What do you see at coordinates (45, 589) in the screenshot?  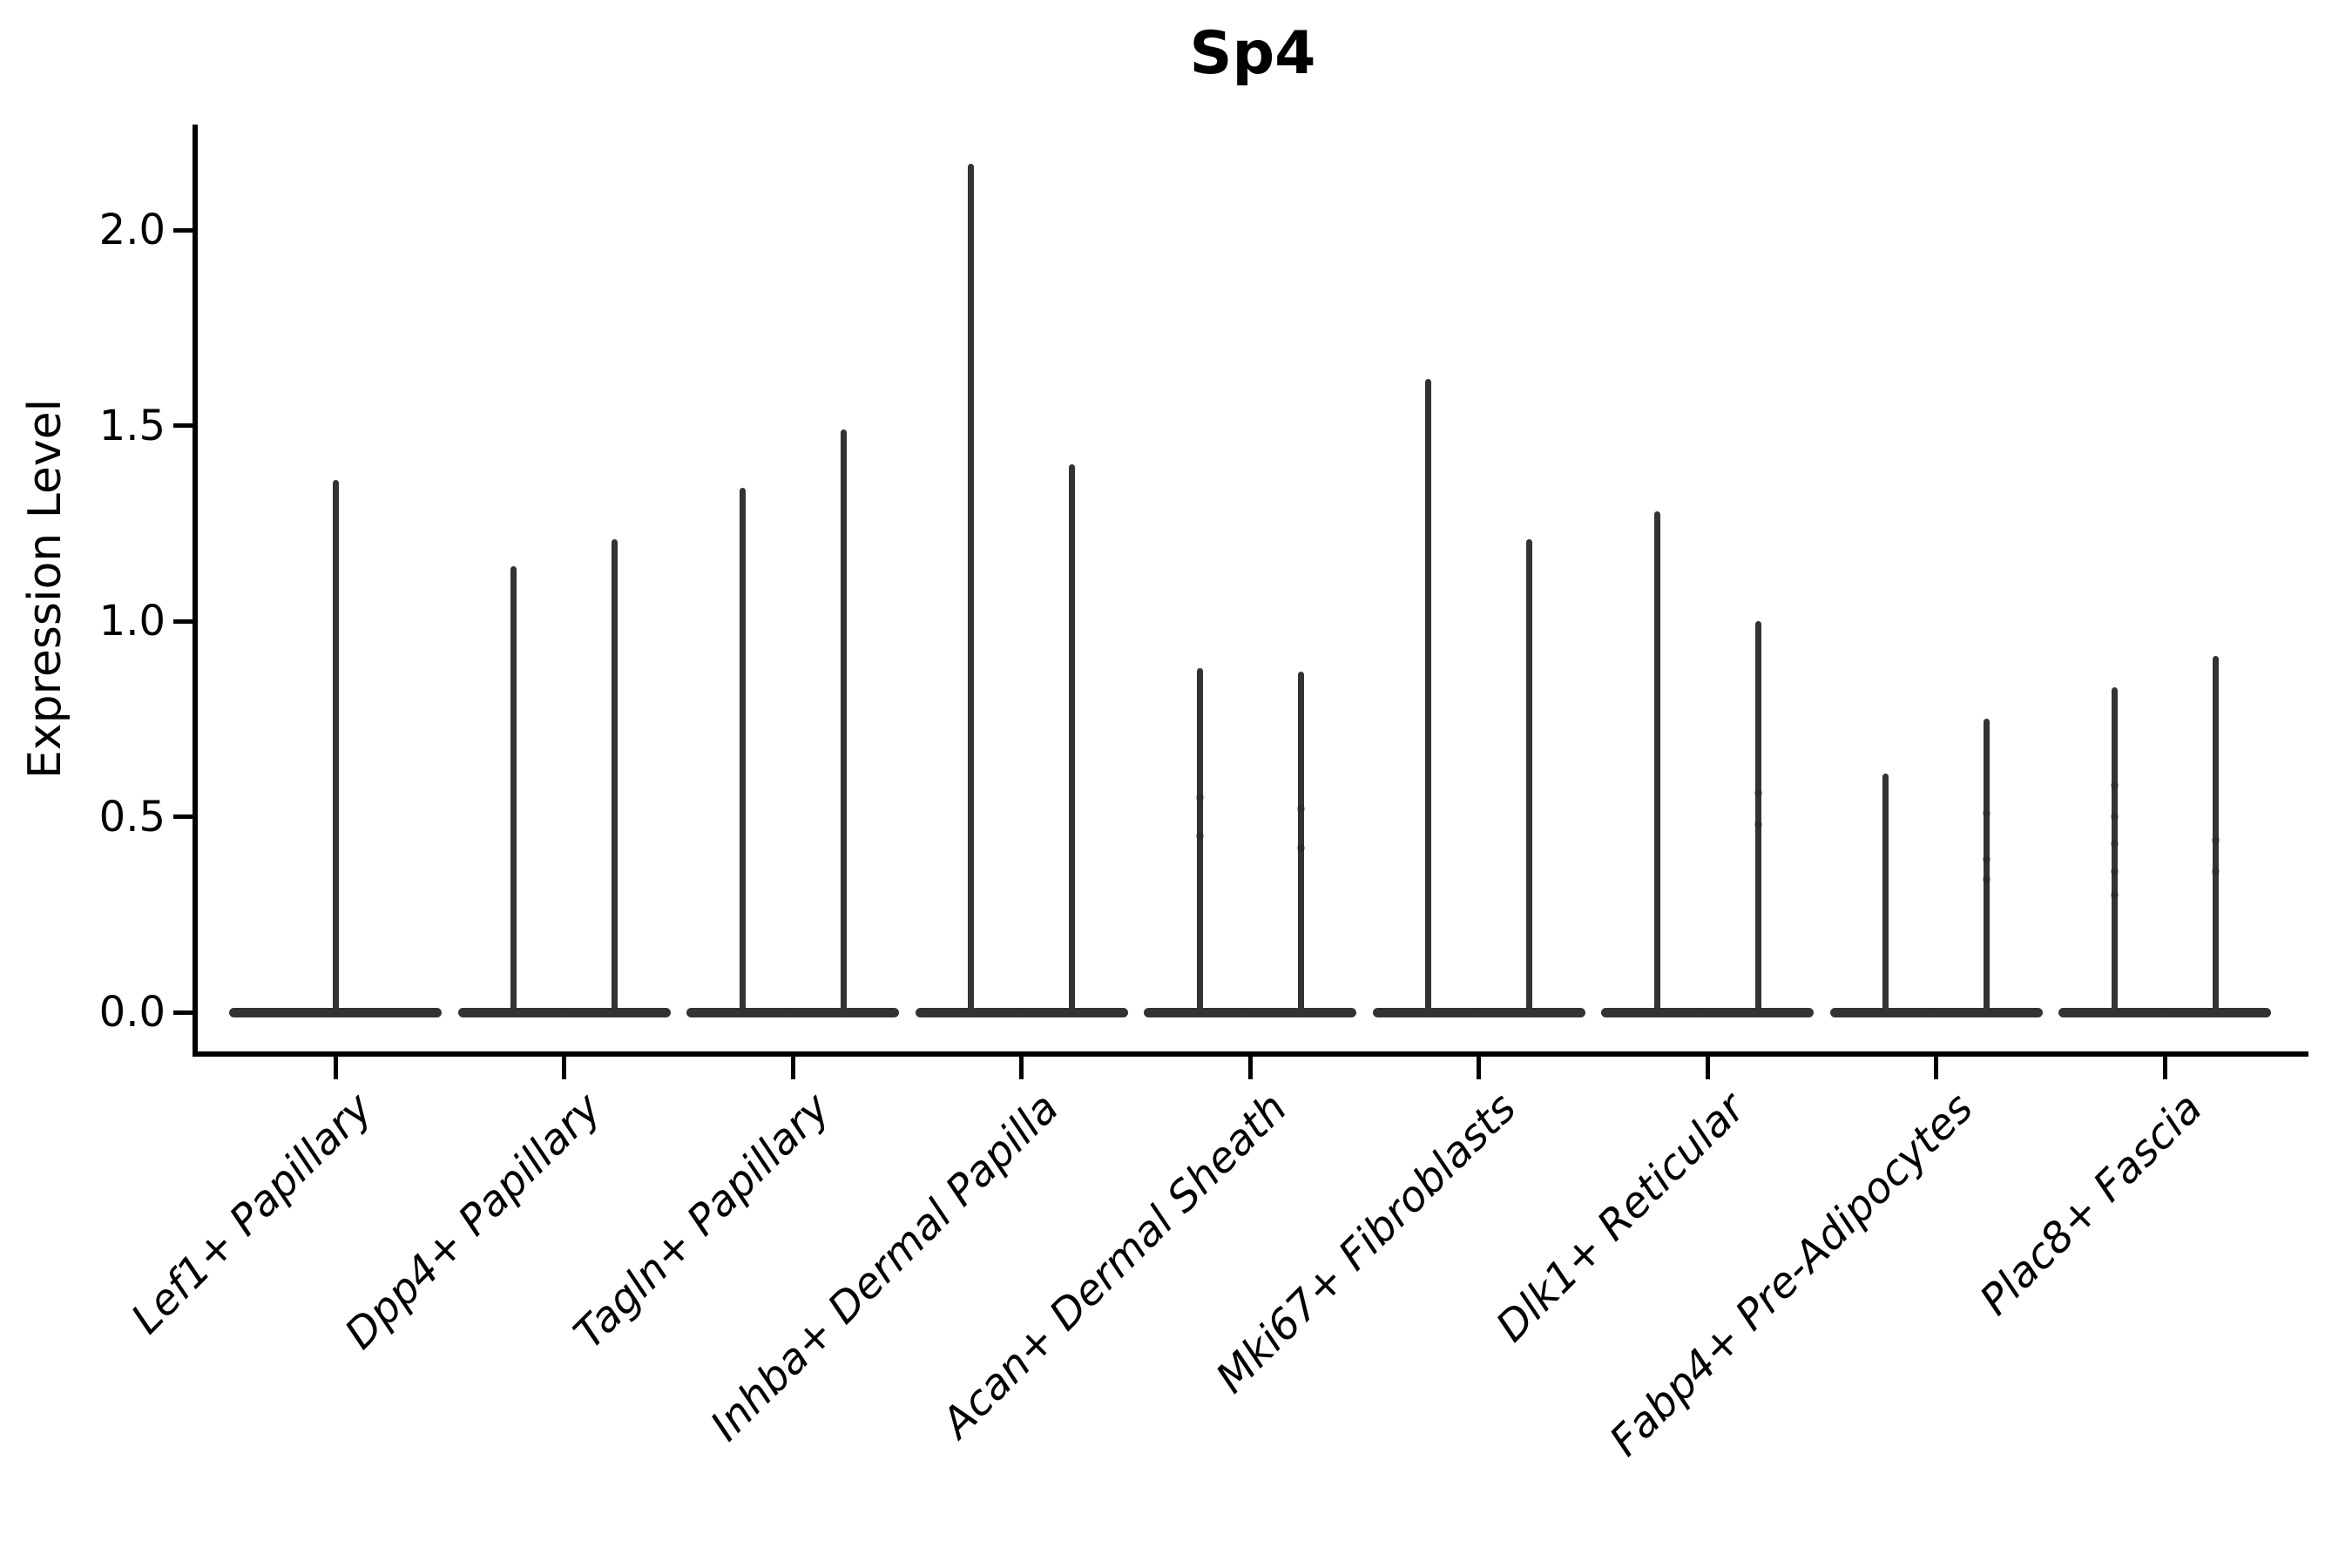 I see `y-axis-label: Expression Level` at bounding box center [45, 589].